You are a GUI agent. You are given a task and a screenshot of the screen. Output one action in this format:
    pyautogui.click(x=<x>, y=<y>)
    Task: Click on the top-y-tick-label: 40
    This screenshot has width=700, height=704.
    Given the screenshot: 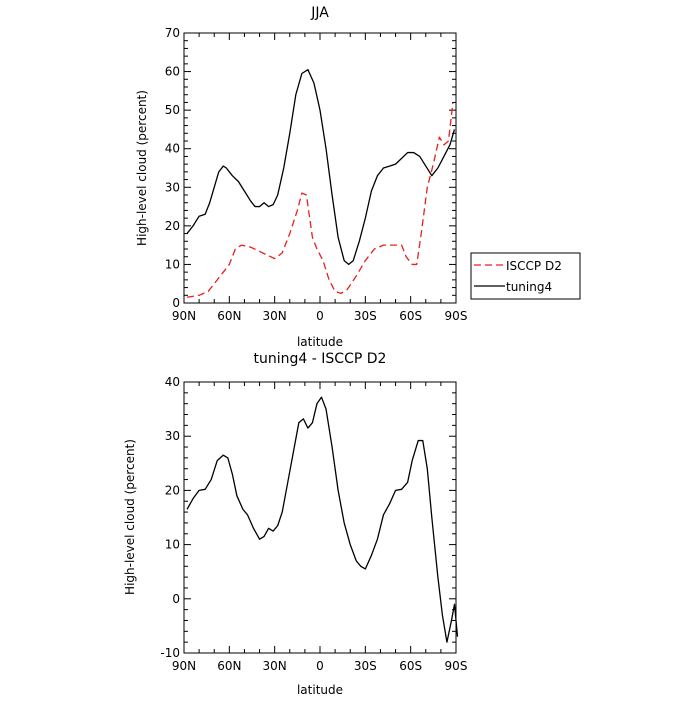 What is the action you would take?
    pyautogui.click(x=172, y=149)
    